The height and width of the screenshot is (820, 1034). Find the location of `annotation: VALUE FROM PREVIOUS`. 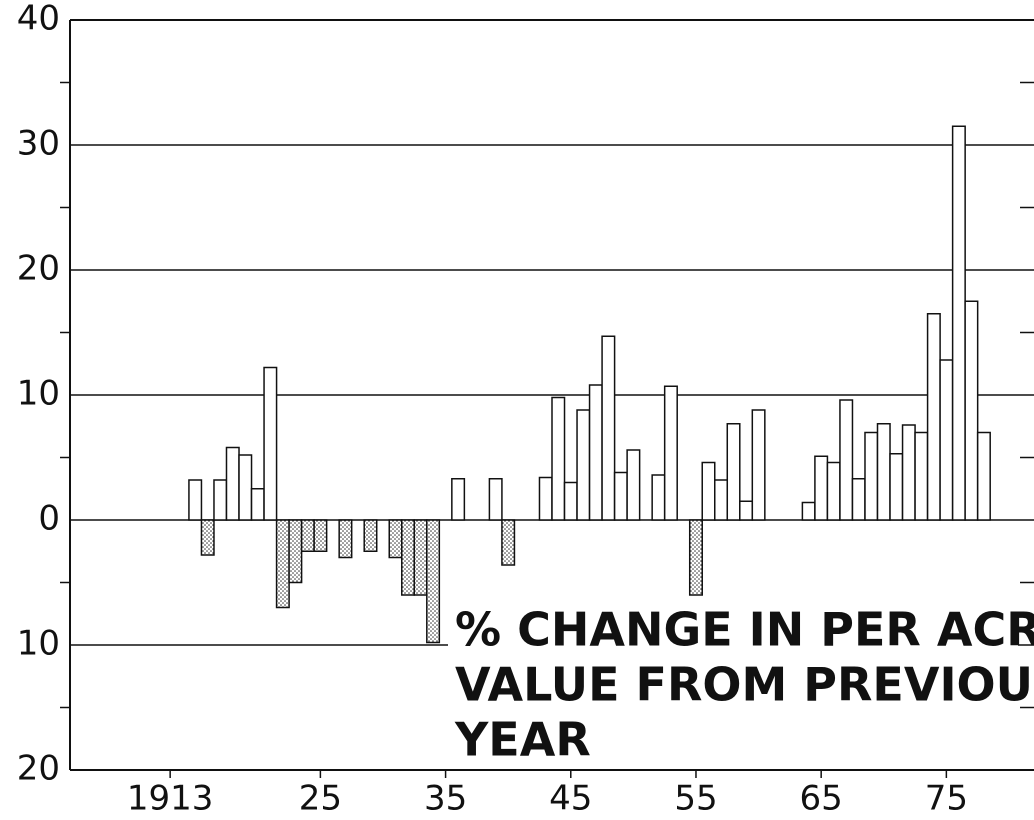

annotation: VALUE FROM PREVIOUS is located at coordinates (744, 685).